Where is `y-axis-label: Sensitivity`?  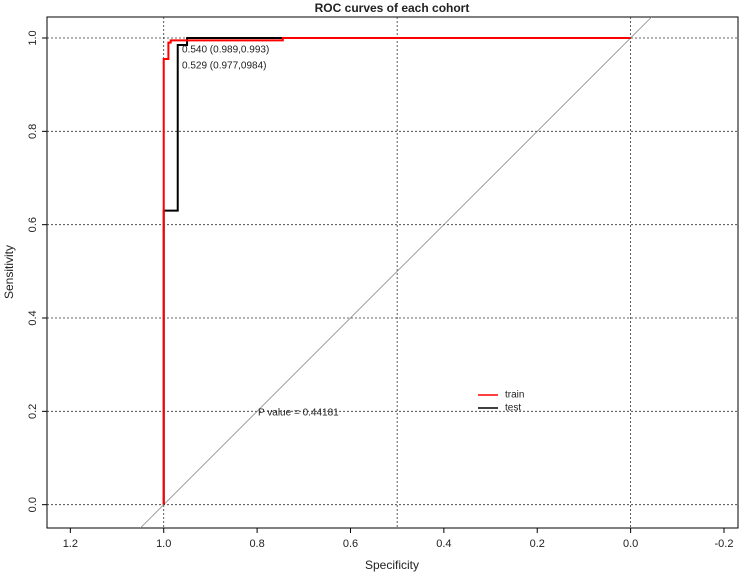
y-axis-label: Sensitivity is located at coordinates (9, 272).